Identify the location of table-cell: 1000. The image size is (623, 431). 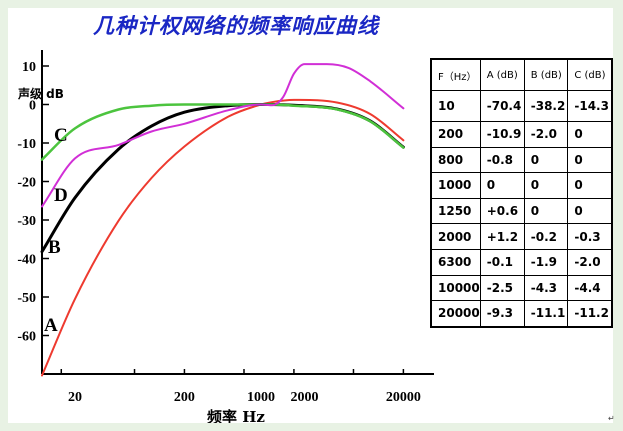
(455, 185).